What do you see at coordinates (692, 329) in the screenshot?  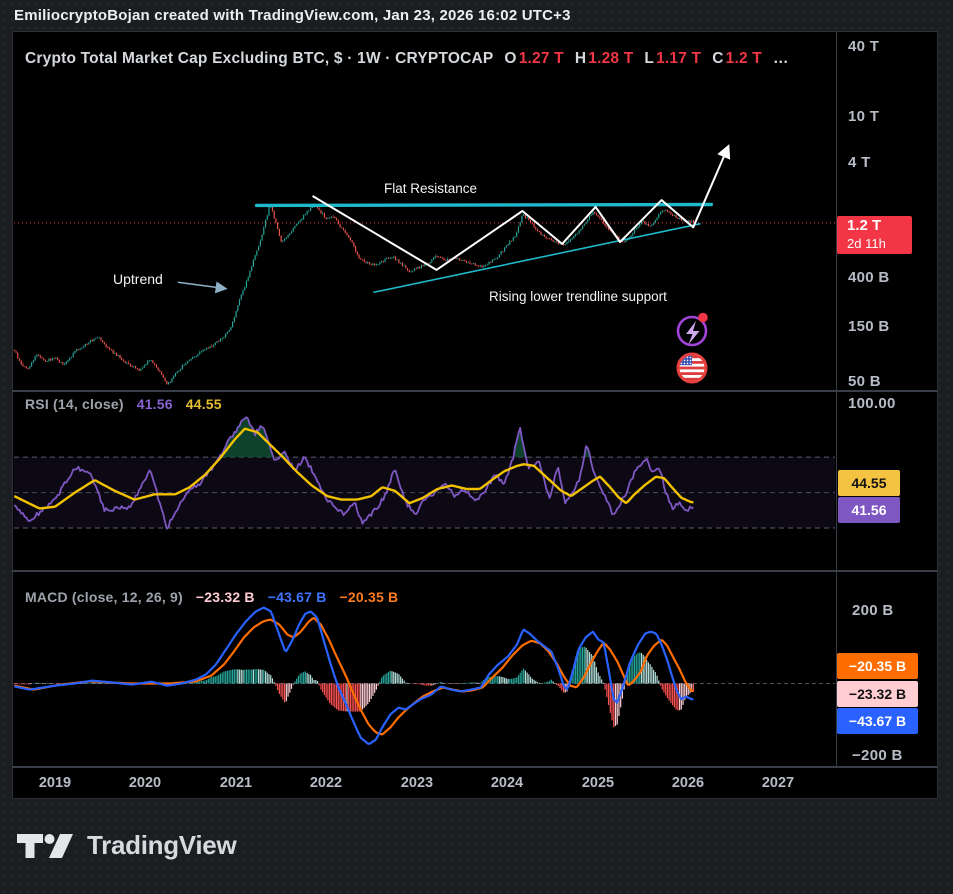 I see `lightning-icon` at bounding box center [692, 329].